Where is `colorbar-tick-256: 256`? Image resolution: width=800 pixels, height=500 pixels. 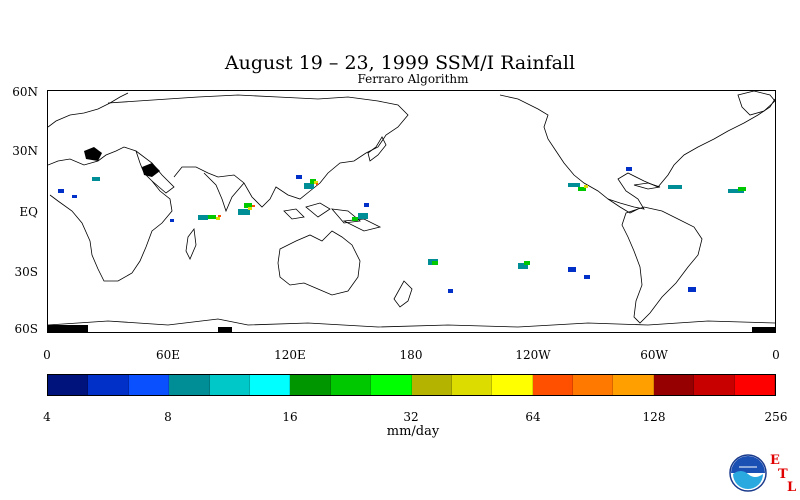
colorbar-tick-256: 256 is located at coordinates (776, 417).